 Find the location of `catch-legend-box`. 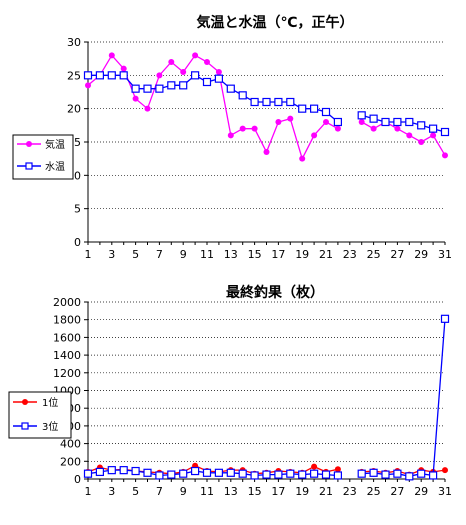

catch-legend-box is located at coordinates (40, 415).